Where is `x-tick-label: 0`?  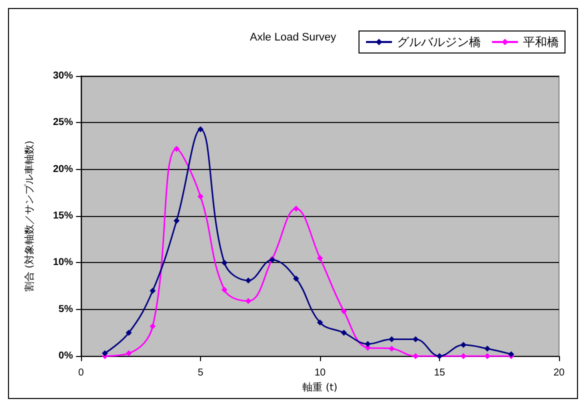 x-tick-label: 0 is located at coordinates (81, 373).